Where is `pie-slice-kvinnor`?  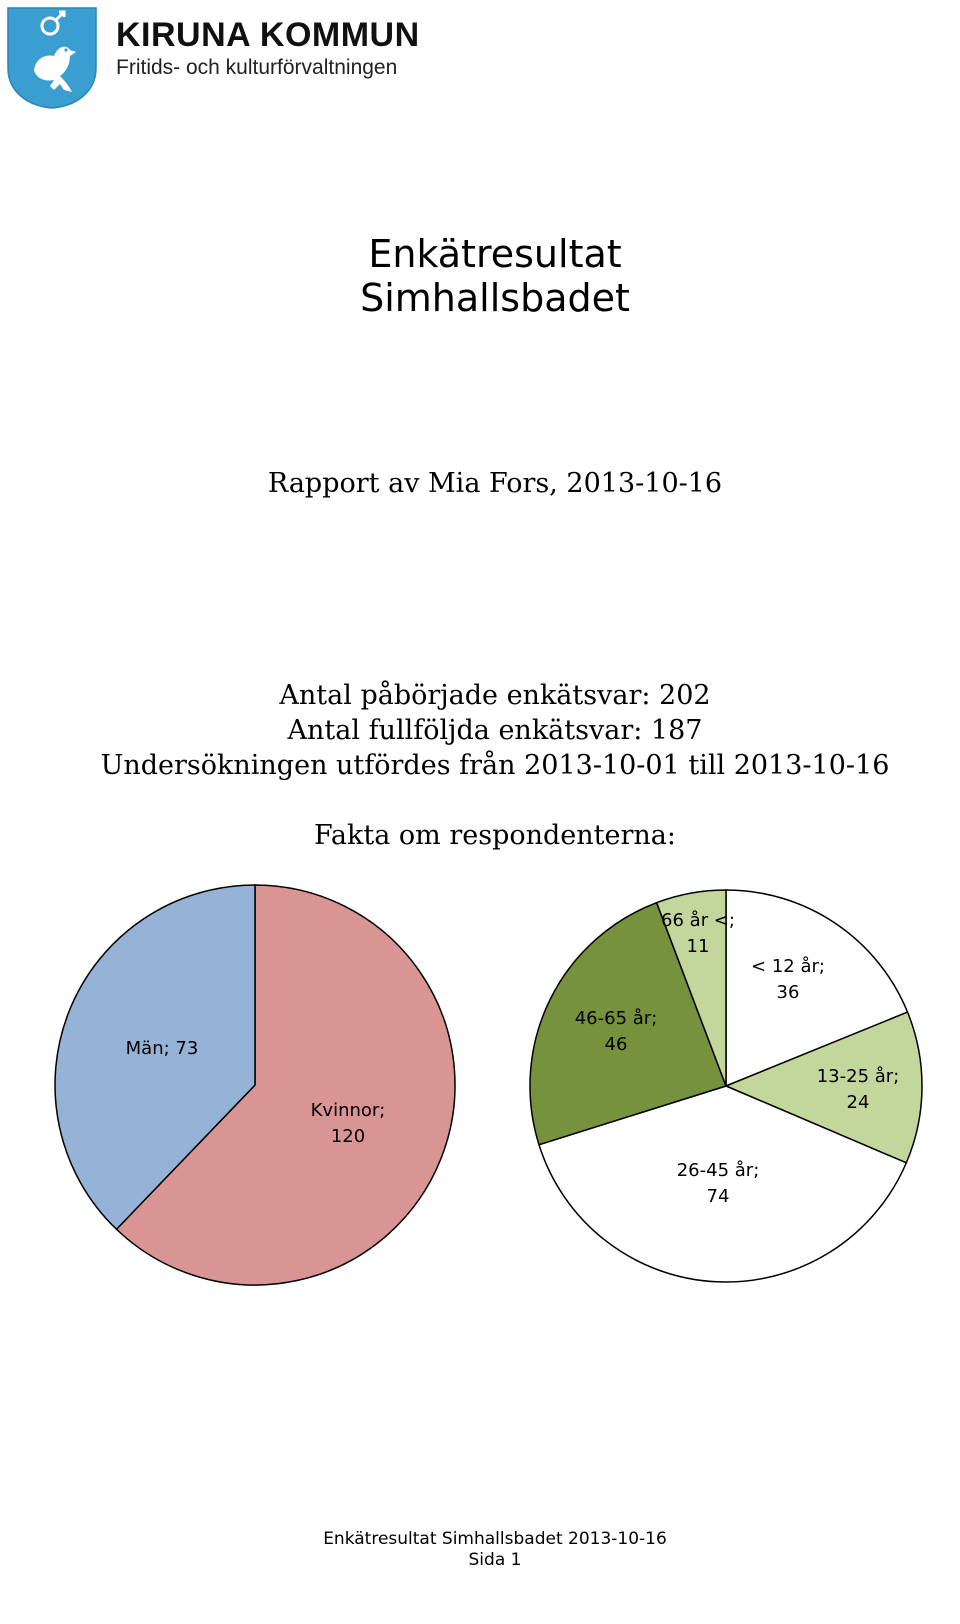 pie-slice-kvinnor is located at coordinates (285, 1085).